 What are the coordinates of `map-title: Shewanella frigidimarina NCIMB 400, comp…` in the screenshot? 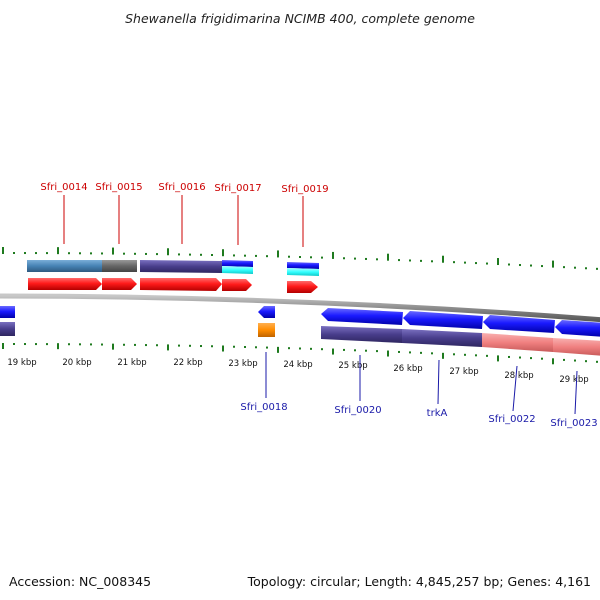 It's located at (300, 18).